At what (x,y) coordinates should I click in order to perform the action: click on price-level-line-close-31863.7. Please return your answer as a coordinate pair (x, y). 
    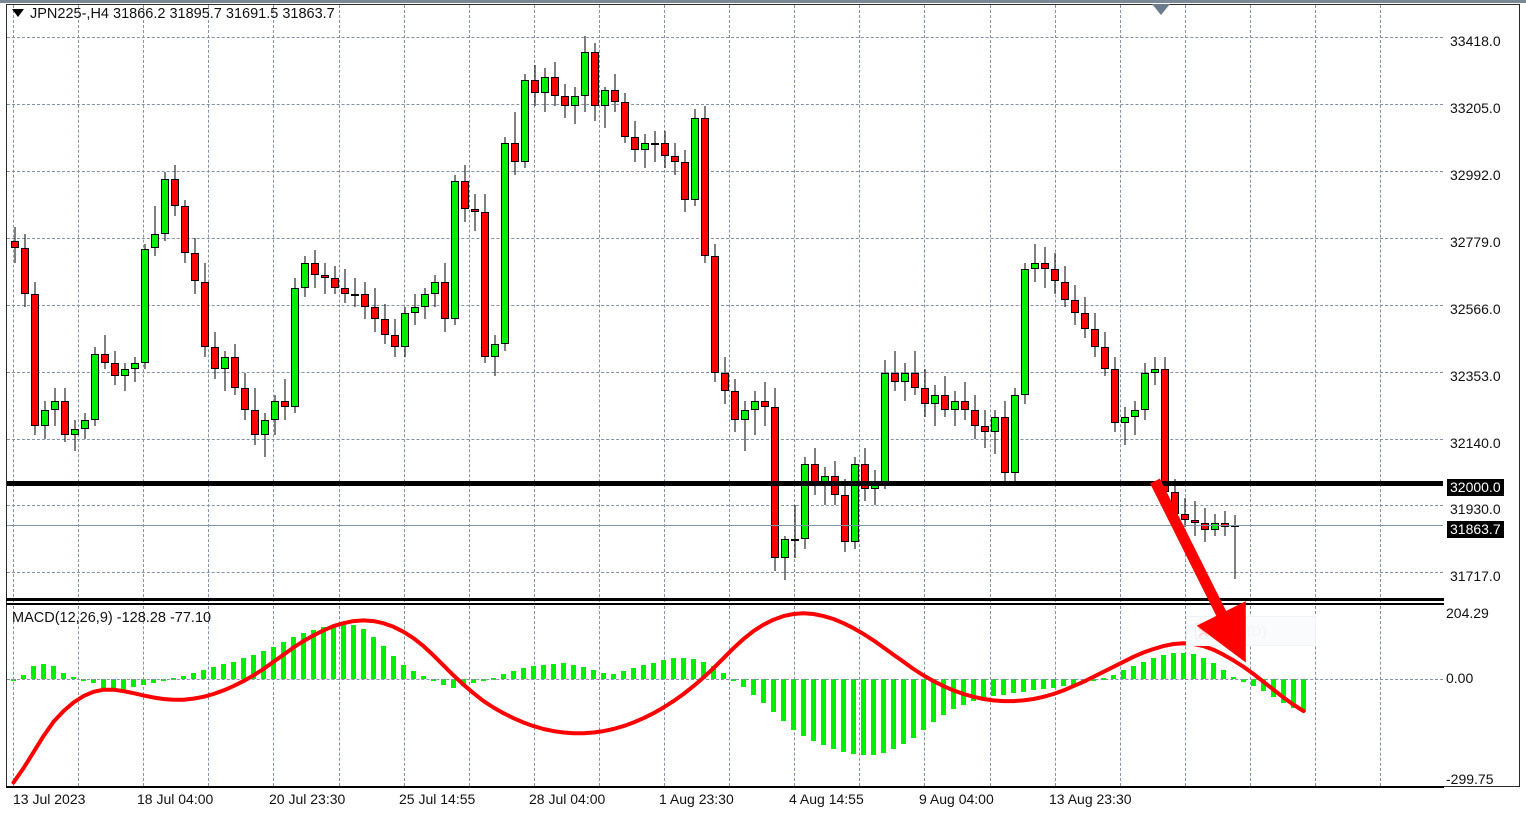
    Looking at the image, I should click on (725, 526).